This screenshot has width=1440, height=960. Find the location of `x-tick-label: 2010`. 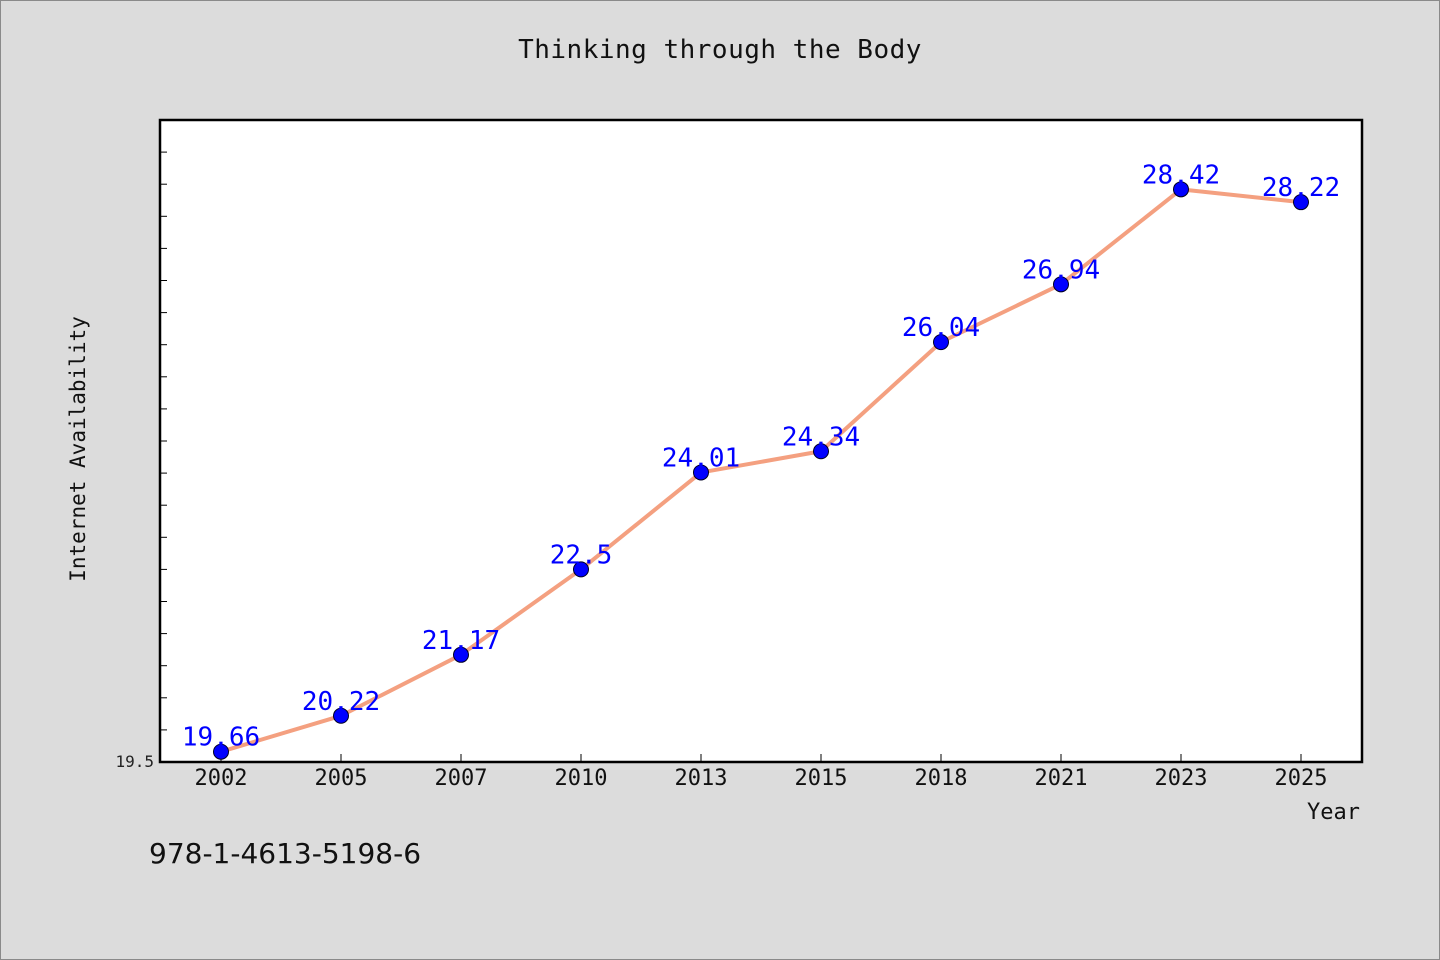

x-tick-label: 2010 is located at coordinates (581, 778).